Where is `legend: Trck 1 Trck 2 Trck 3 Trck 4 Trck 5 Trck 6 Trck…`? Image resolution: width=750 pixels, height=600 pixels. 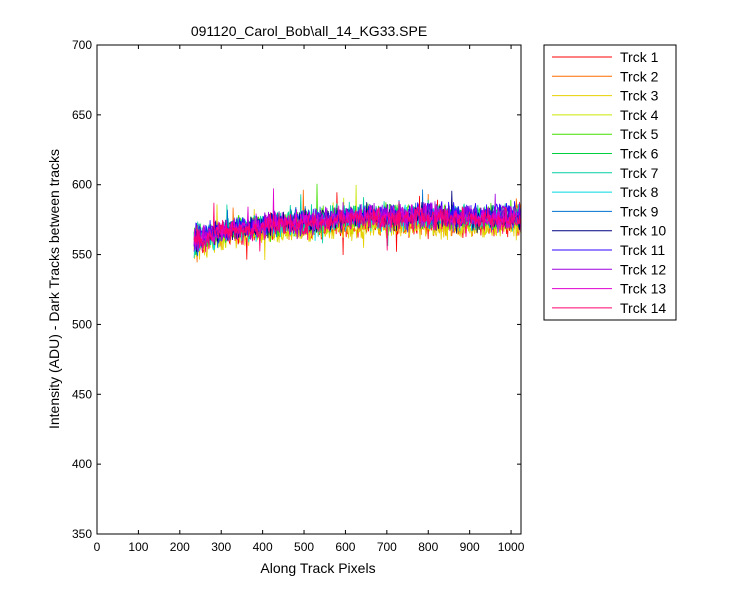
legend: Trck 1 Trck 2 Trck 3 Trck 4 Trck 5 Trck 6 Trck… is located at coordinates (610, 182).